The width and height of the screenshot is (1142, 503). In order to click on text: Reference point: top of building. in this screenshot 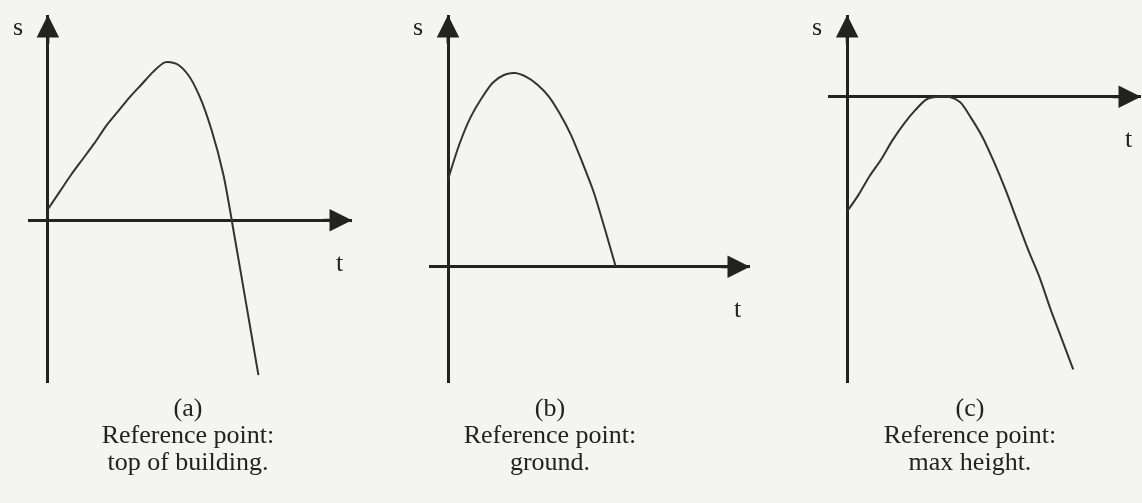, I will do `click(188, 448)`.